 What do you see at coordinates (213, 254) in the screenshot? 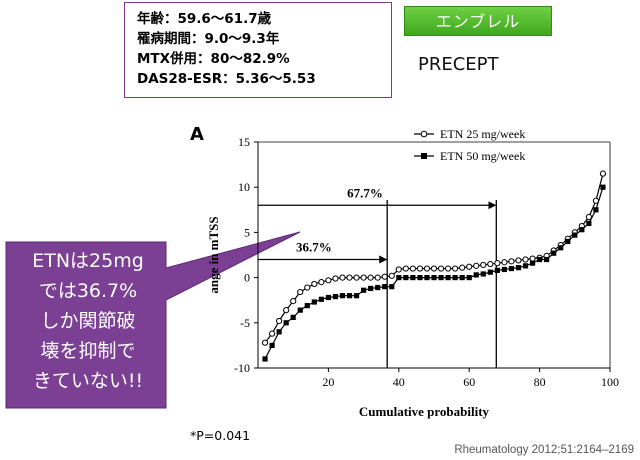
I see `y-axis-label: ange in mTSS` at bounding box center [213, 254].